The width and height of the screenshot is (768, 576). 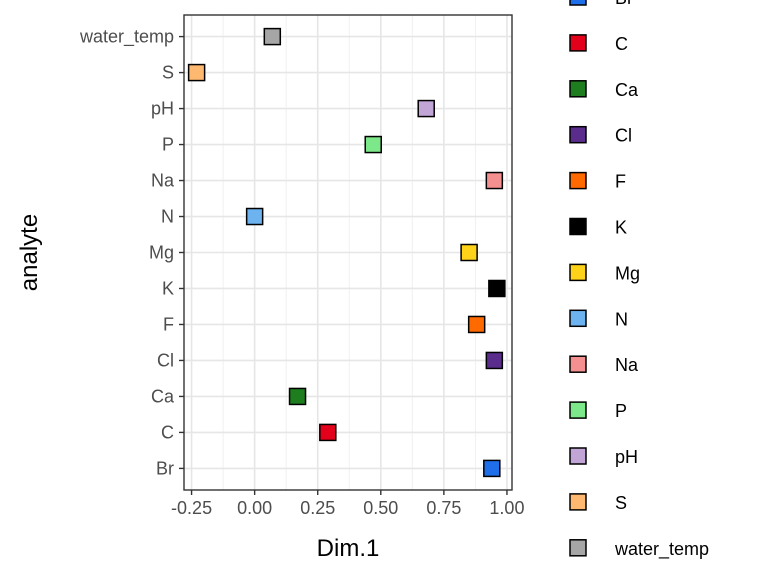 I want to click on legend-label: N, so click(x=621, y=319).